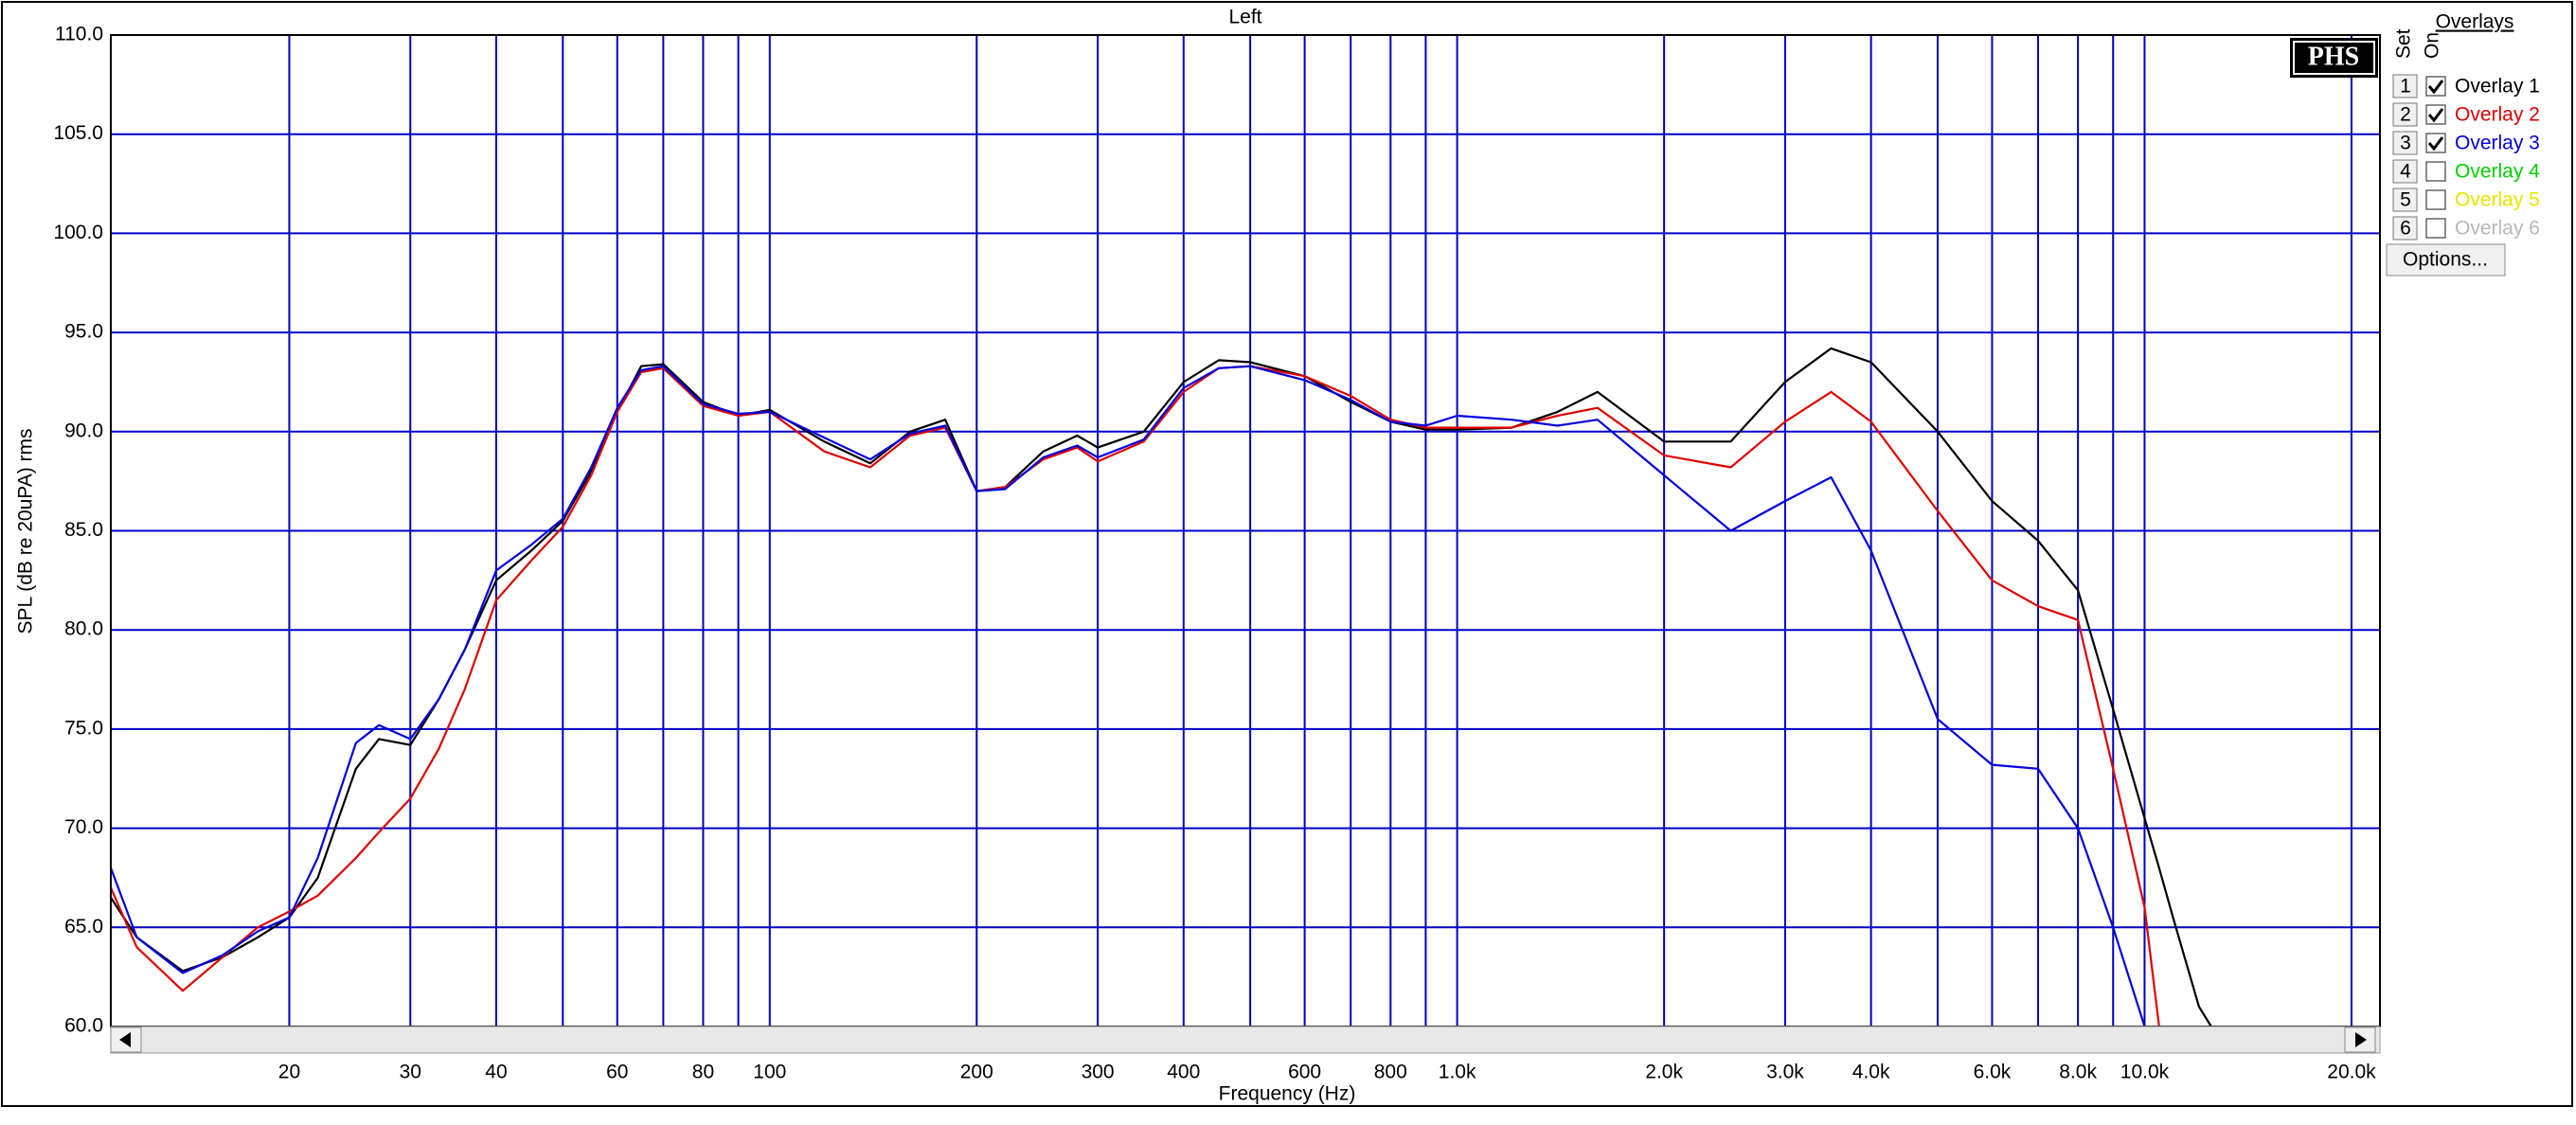 The image size is (2576, 1125). What do you see at coordinates (1390, 1072) in the screenshot?
I see `x-tick-label: 800` at bounding box center [1390, 1072].